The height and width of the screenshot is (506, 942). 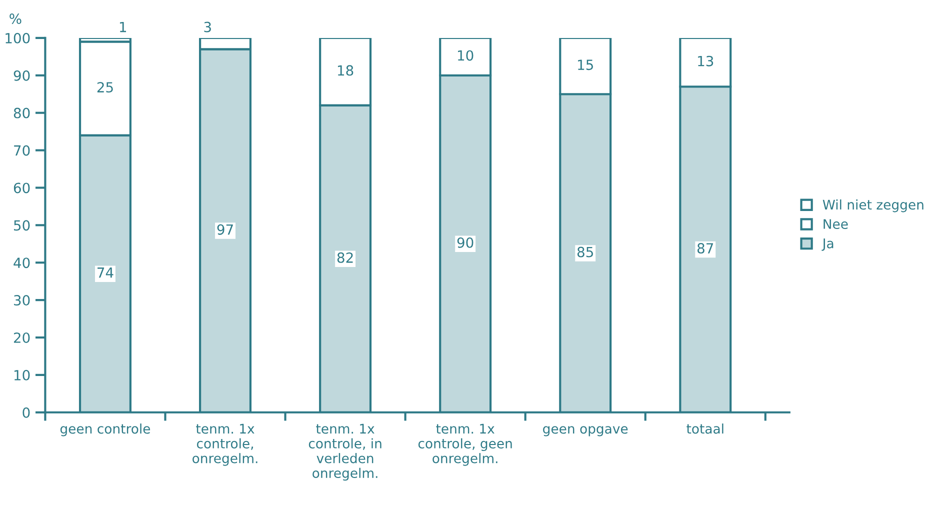 I want to click on data-label: 13, so click(x=706, y=61).